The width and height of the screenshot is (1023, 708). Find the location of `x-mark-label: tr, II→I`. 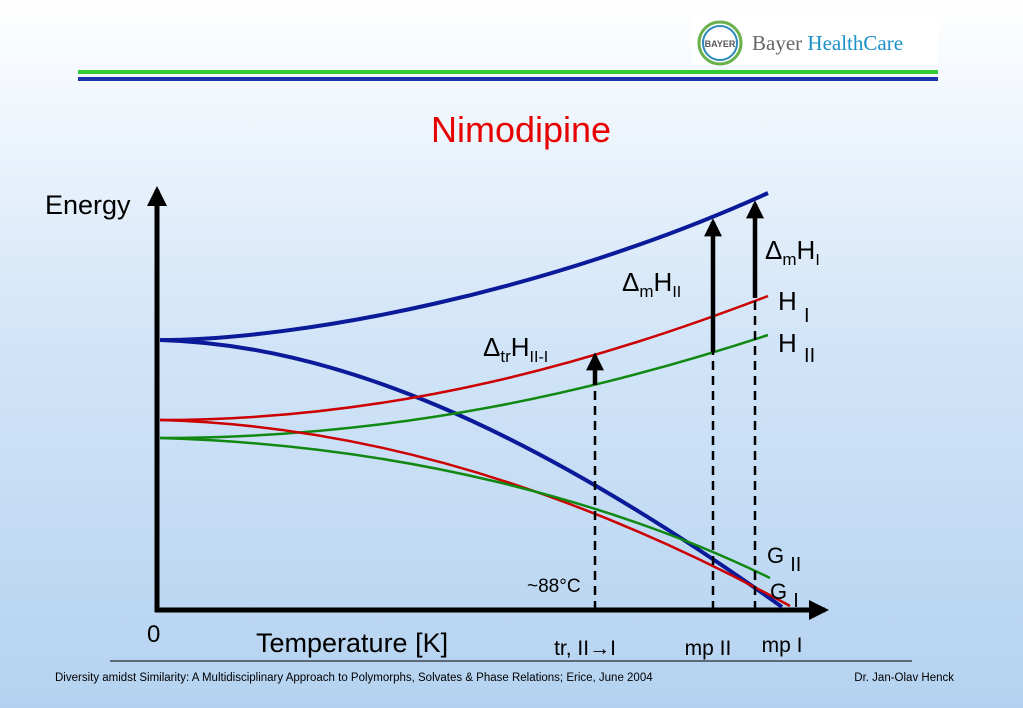

x-mark-label: tr, II→I is located at coordinates (585, 648).